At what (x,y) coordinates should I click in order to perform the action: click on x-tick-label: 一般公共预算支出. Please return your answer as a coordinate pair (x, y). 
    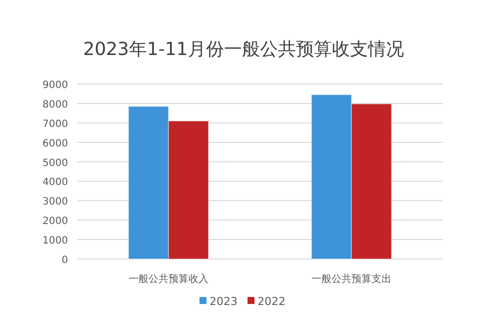
    Looking at the image, I should click on (352, 279).